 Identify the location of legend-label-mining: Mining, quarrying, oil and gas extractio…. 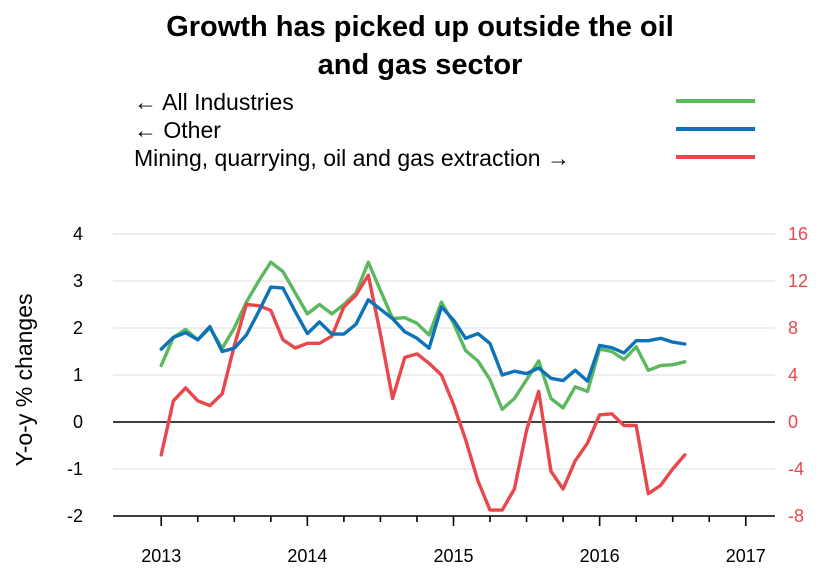
(352, 158).